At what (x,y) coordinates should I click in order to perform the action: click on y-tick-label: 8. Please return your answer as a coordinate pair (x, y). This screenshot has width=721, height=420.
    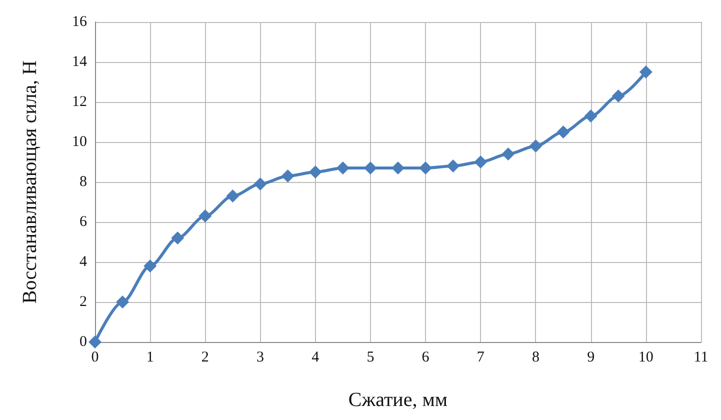
    Looking at the image, I should click on (83, 182).